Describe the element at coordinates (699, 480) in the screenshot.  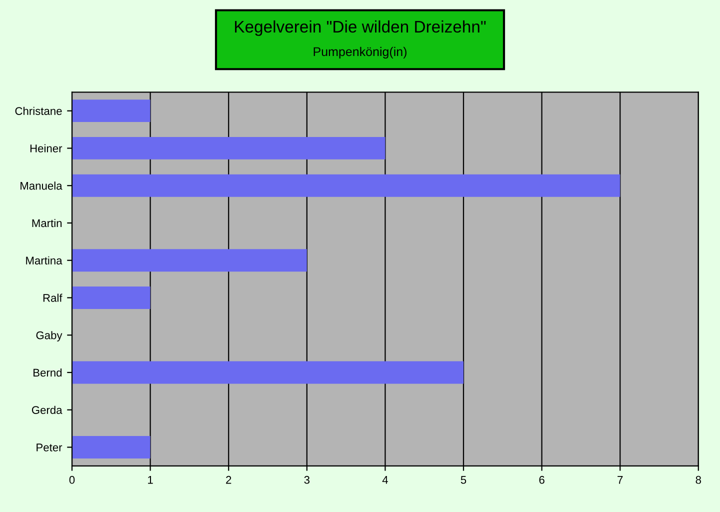
I see `x-tick-label: 8` at that location.